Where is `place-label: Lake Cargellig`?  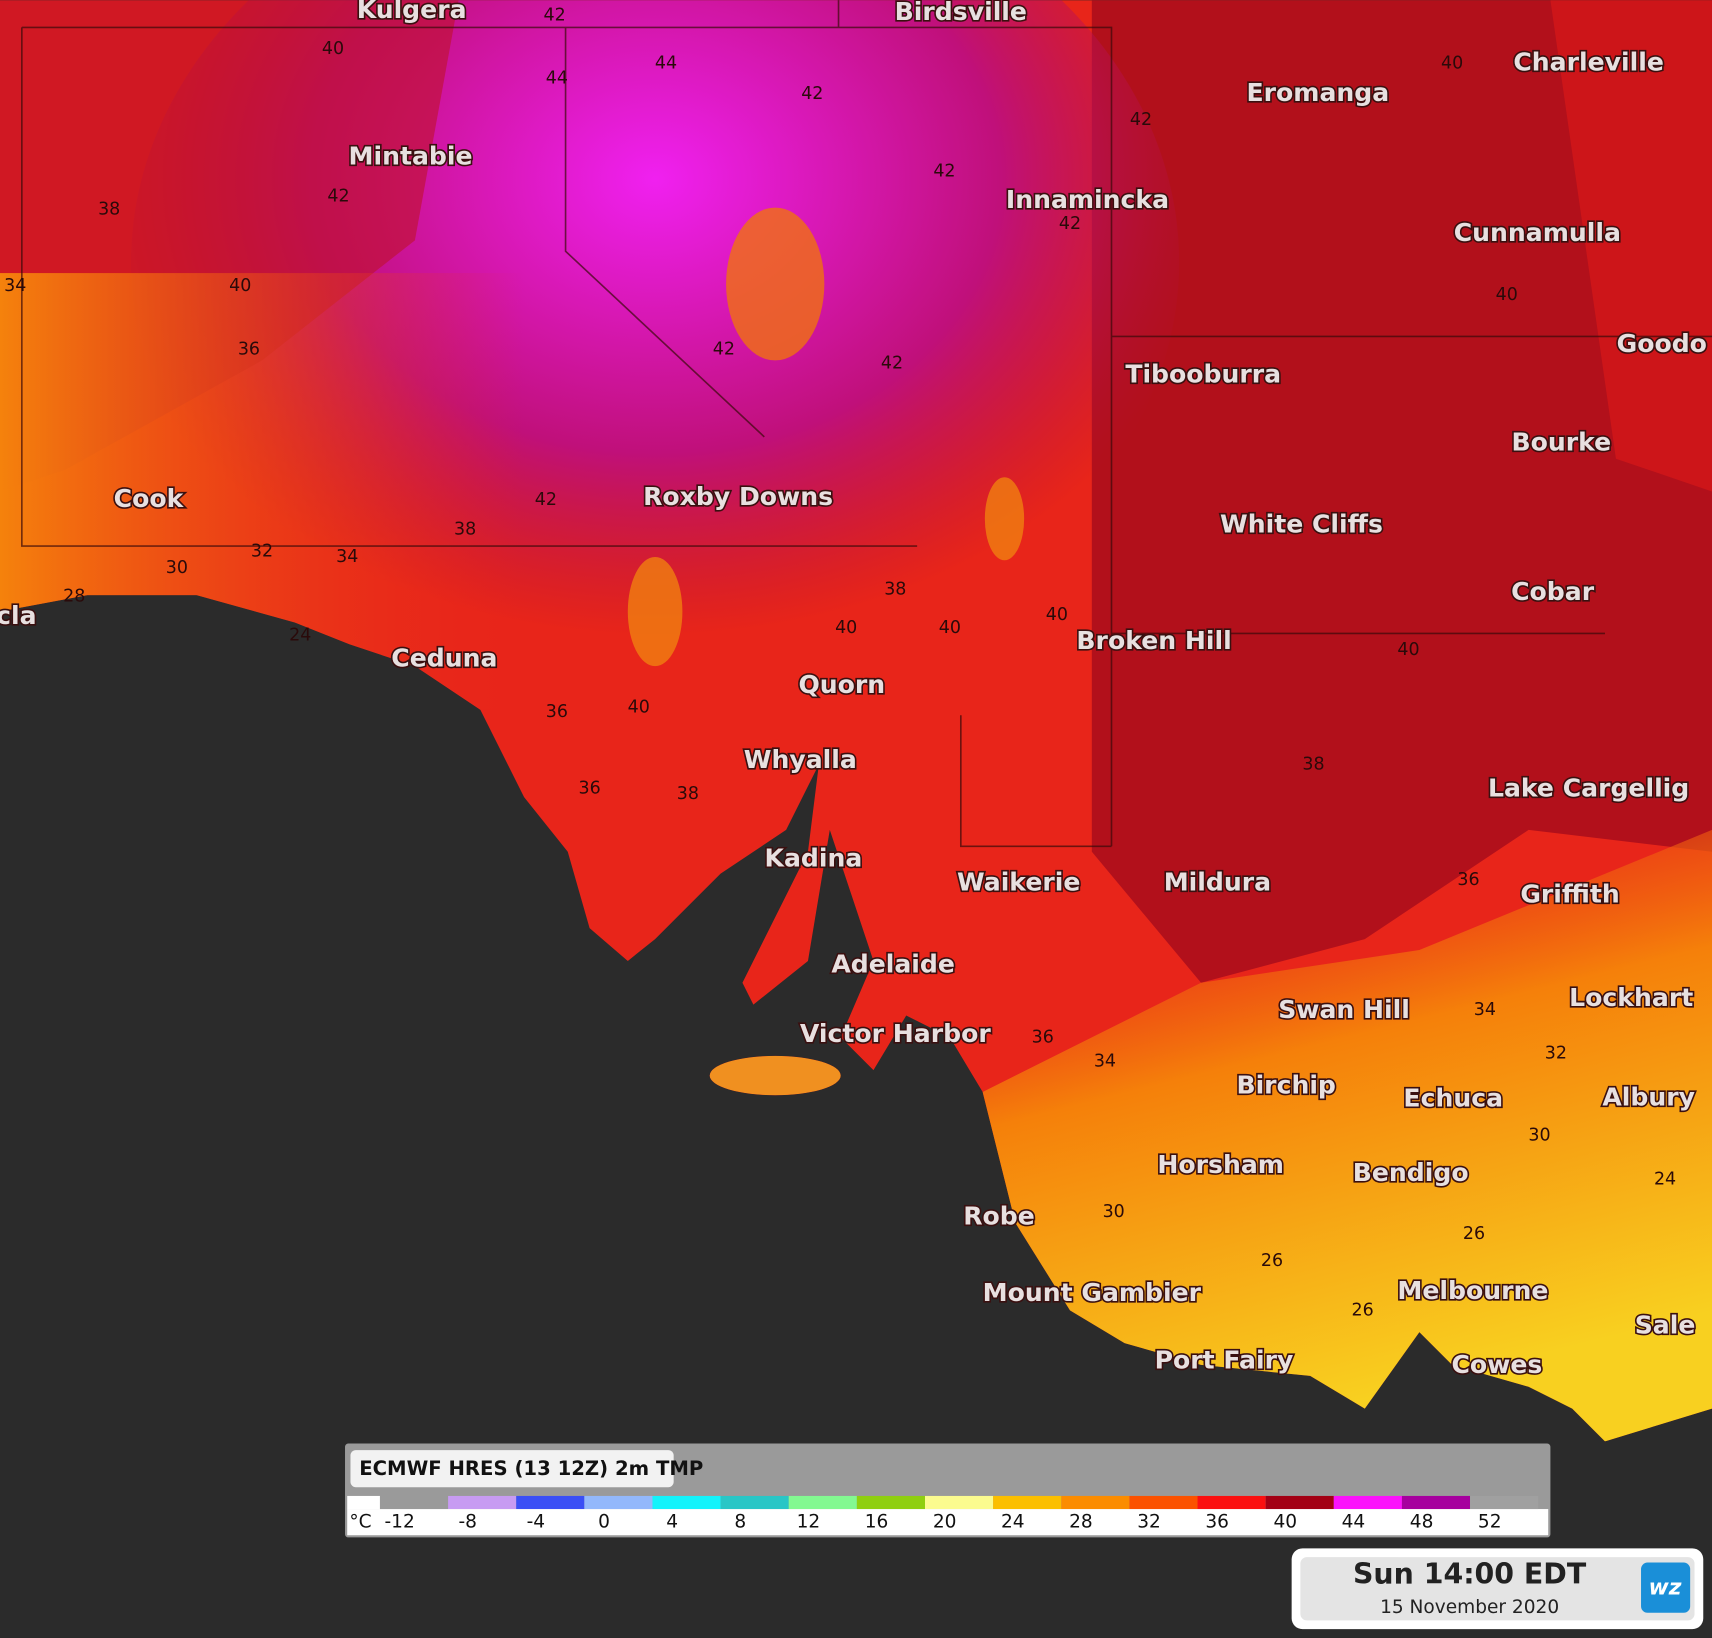 place-label: Lake Cargellig is located at coordinates (1588, 788).